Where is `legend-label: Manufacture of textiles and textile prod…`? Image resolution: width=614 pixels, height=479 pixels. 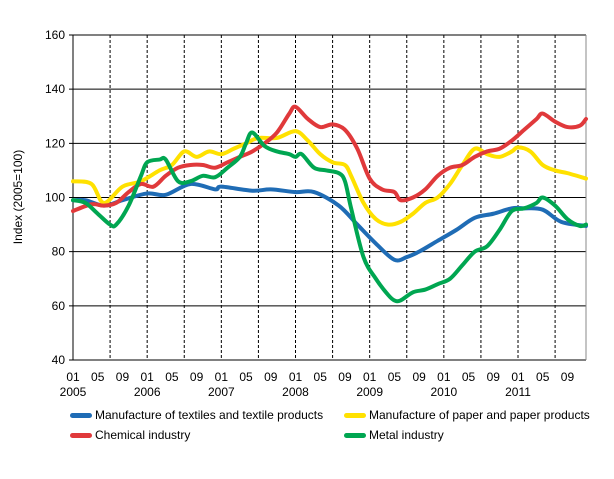 legend-label: Manufacture of textiles and textile prod… is located at coordinates (209, 415).